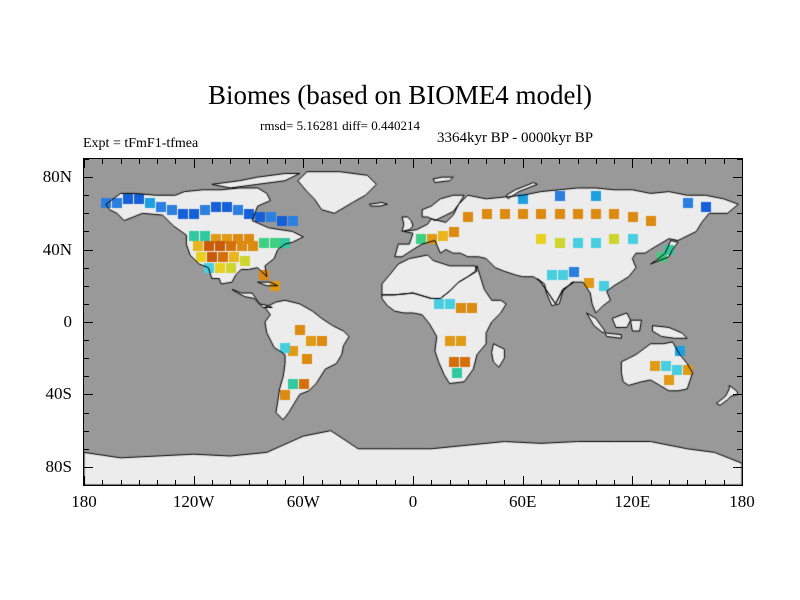 The width and height of the screenshot is (800, 600). I want to click on experiment-annotation: Expt = tFmF1-tfmea, so click(141, 143).